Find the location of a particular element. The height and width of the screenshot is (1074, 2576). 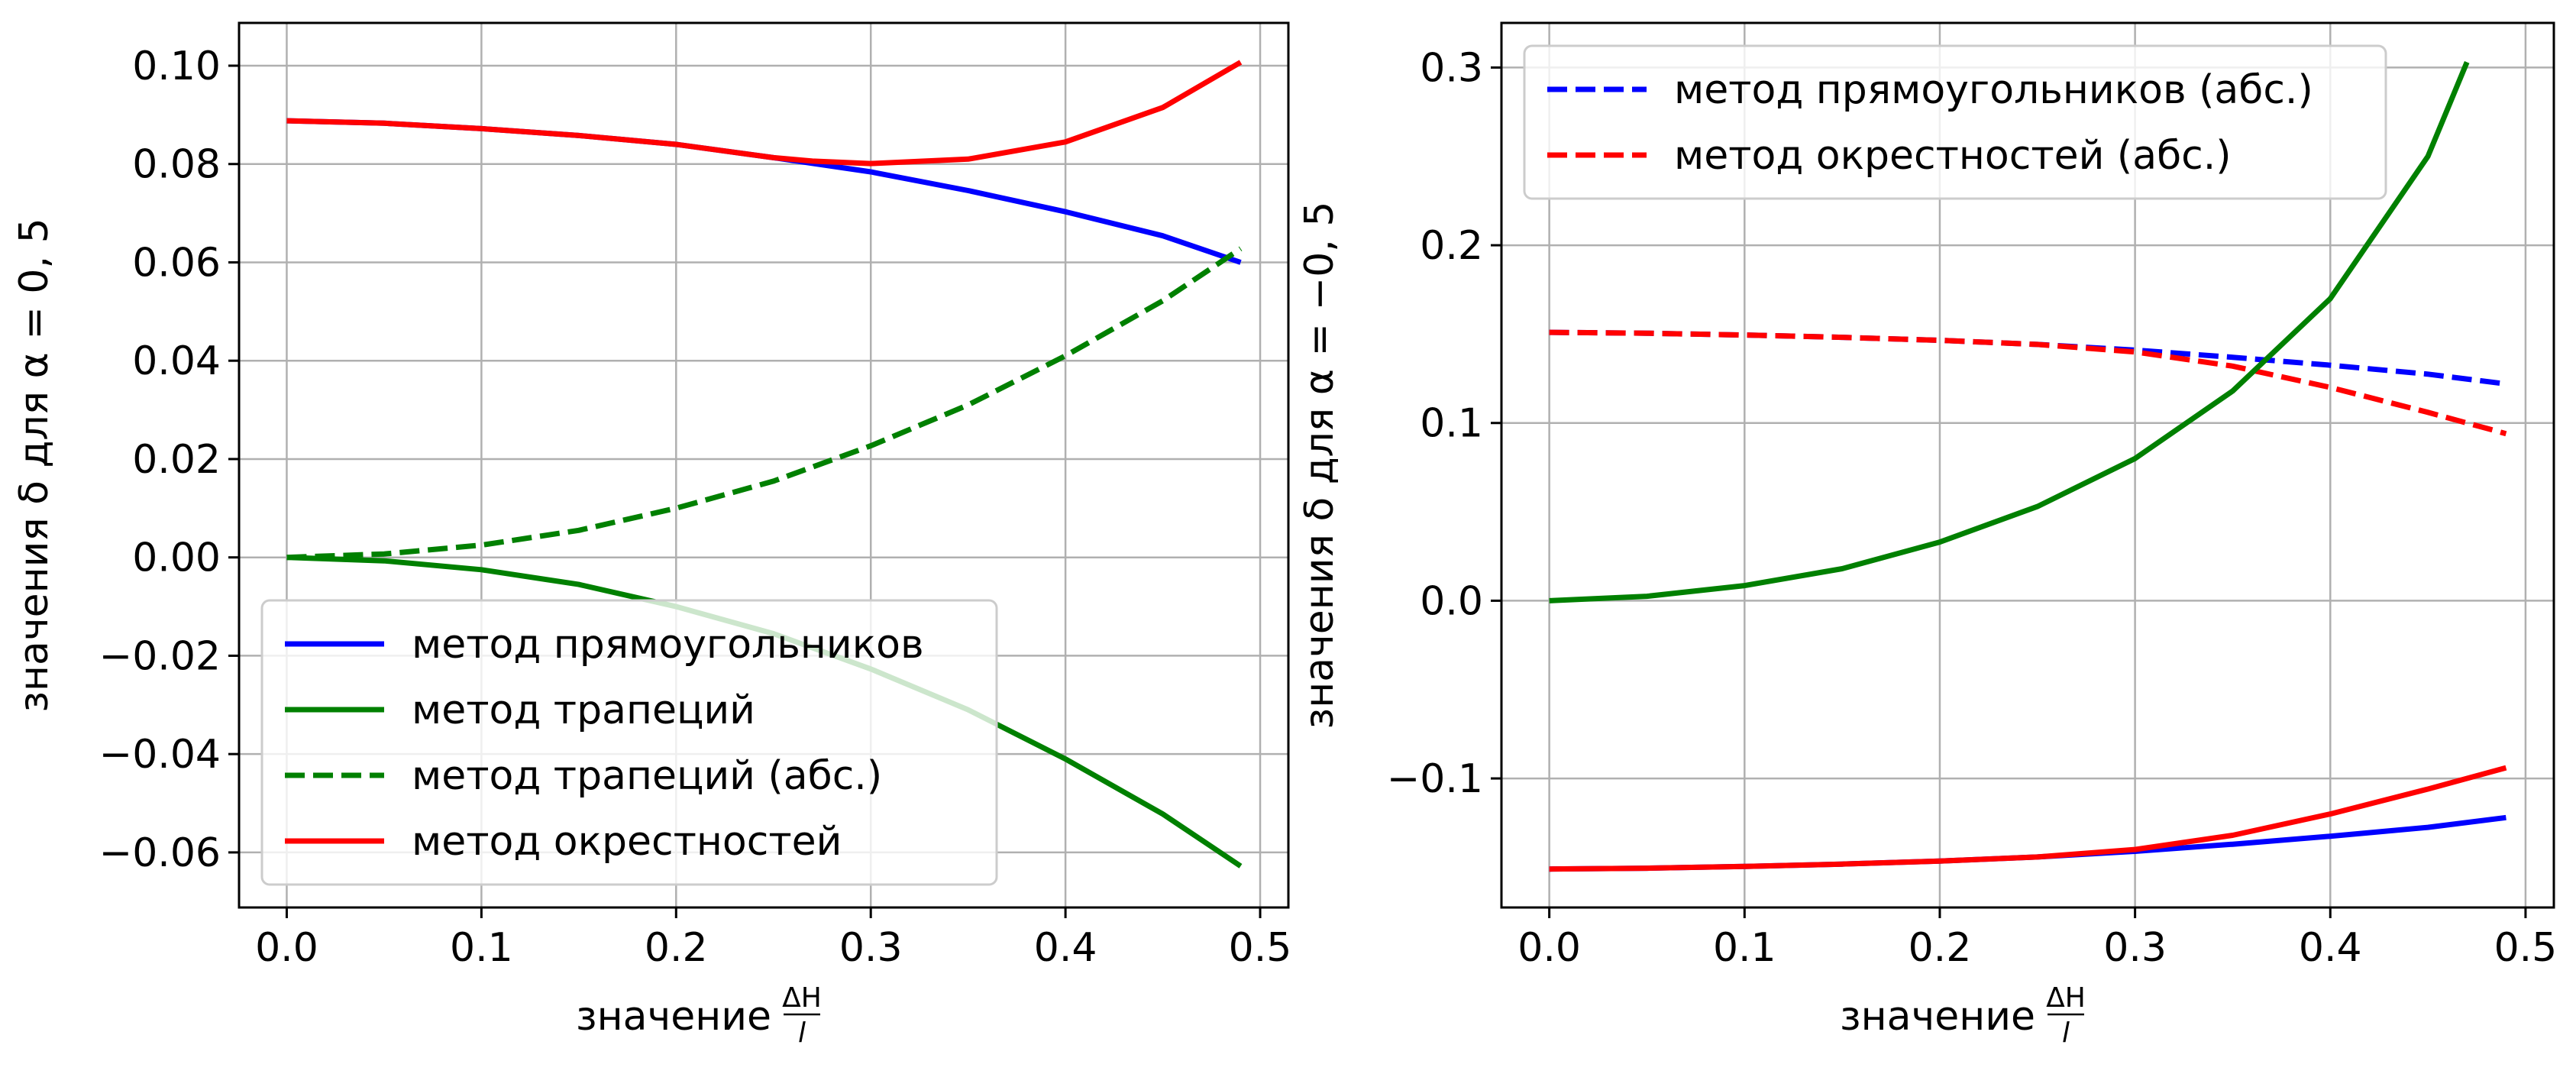

legend-label: метод прямоугольников is located at coordinates (668, 645).